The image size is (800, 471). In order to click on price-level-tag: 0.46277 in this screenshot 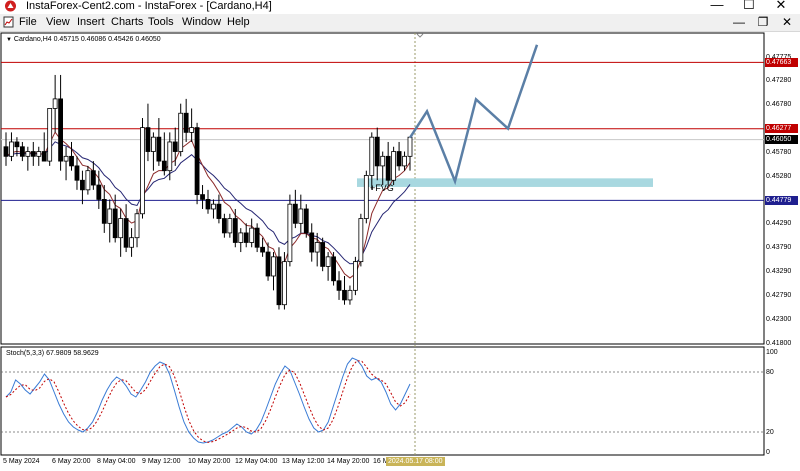, I will do `click(781, 129)`.